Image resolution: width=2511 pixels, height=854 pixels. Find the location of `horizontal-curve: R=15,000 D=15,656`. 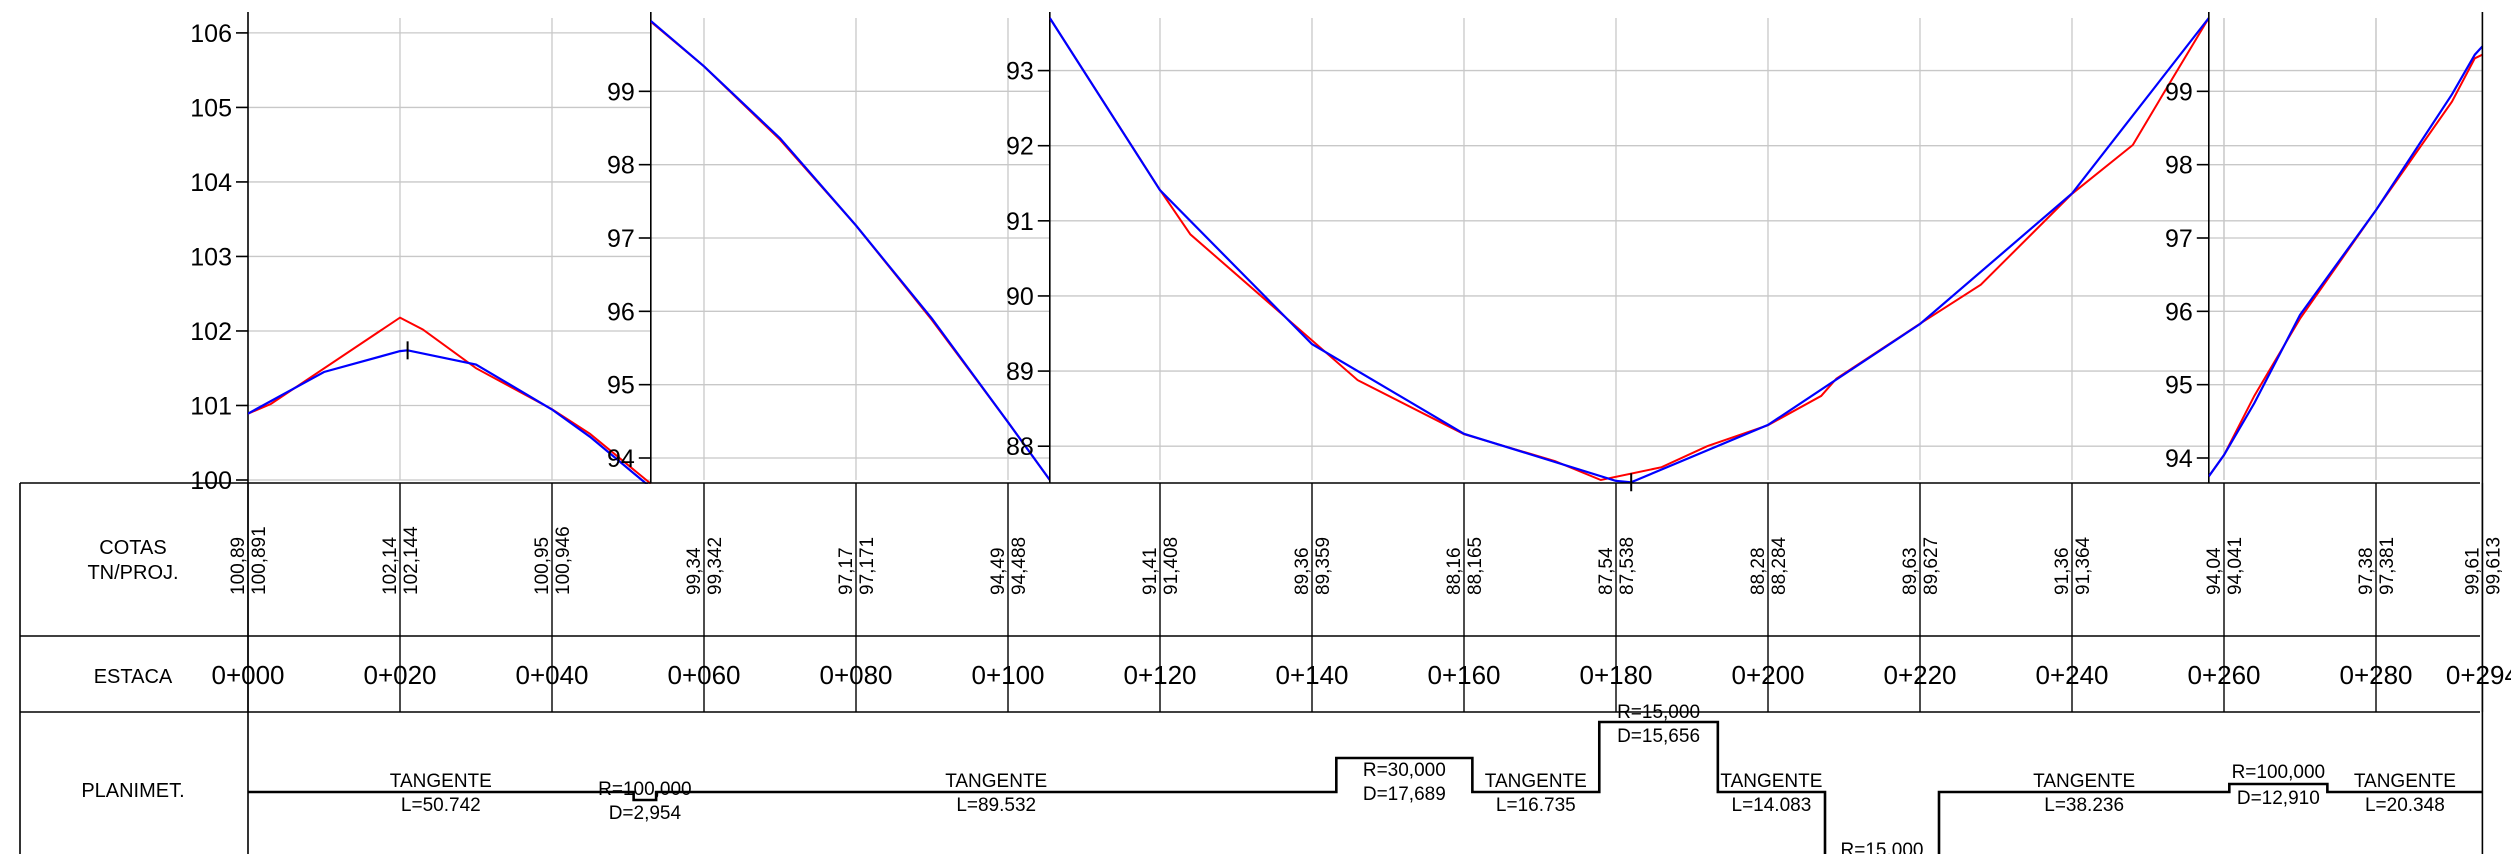

horizontal-curve: R=15,000 D=15,656 is located at coordinates (1658, 724).